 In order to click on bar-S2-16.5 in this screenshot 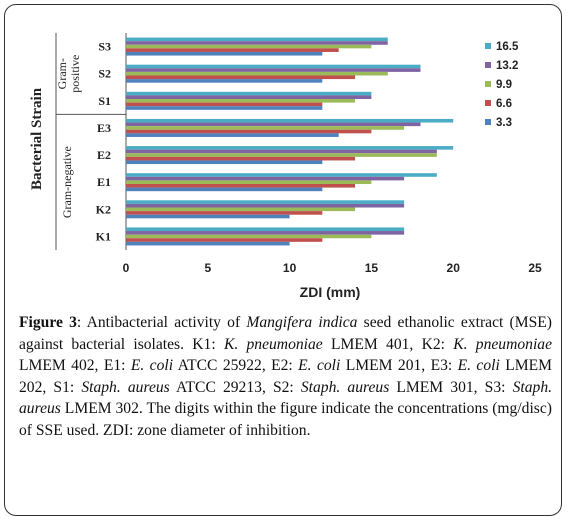, I will do `click(273, 66)`.